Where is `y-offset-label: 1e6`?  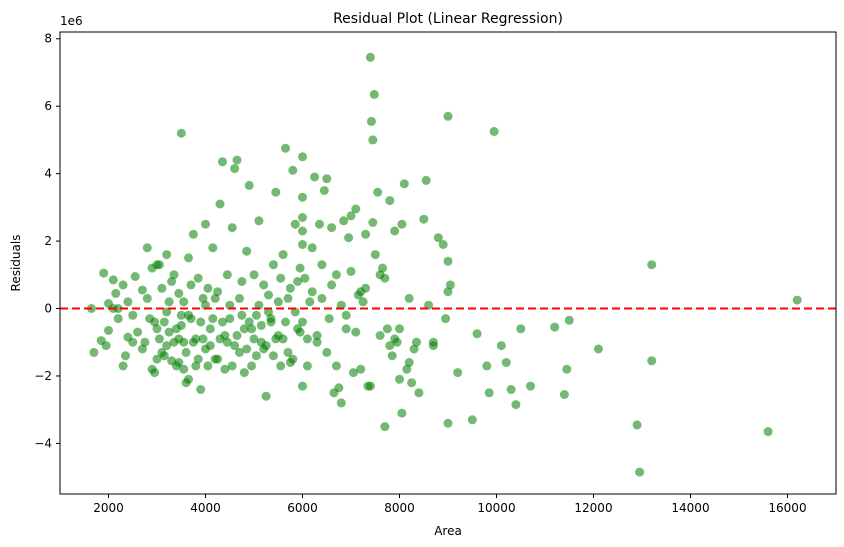
y-offset-label: 1e6 is located at coordinates (71, 21).